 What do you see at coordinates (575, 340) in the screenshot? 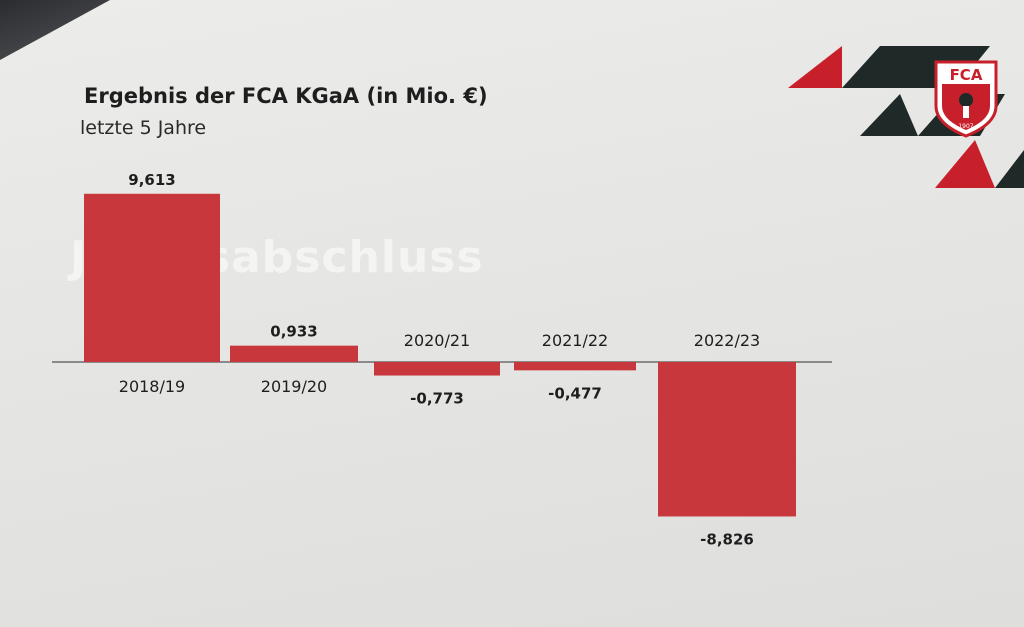
I see `category-label: 2021/22` at bounding box center [575, 340].